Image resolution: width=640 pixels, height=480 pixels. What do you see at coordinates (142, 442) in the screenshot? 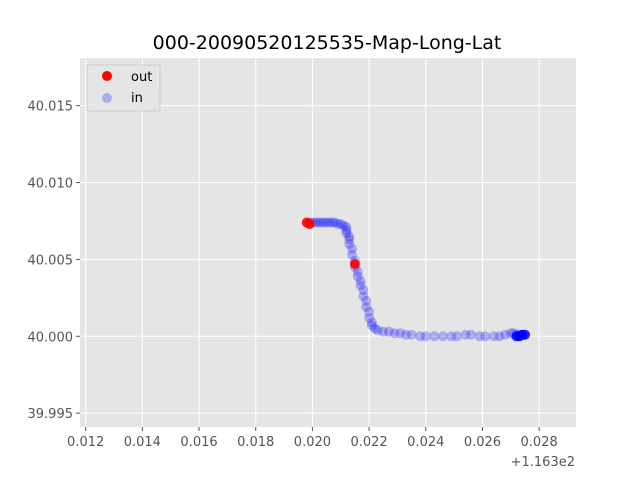
I see `x-tick-label: 0.014` at bounding box center [142, 442].